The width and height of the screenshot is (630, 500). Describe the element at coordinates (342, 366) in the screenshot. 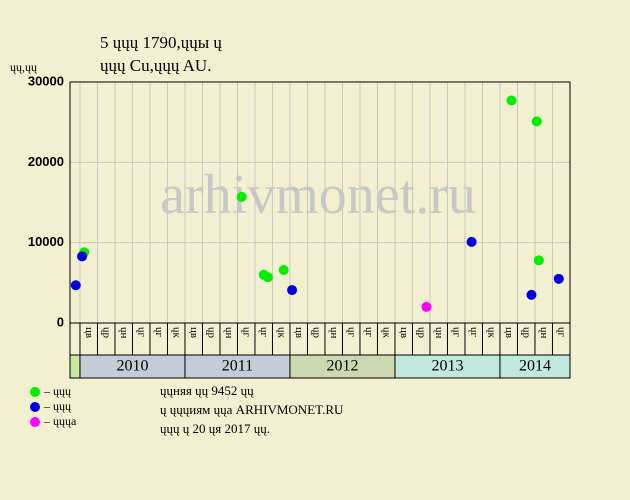

I see `year-label: 2012` at that location.